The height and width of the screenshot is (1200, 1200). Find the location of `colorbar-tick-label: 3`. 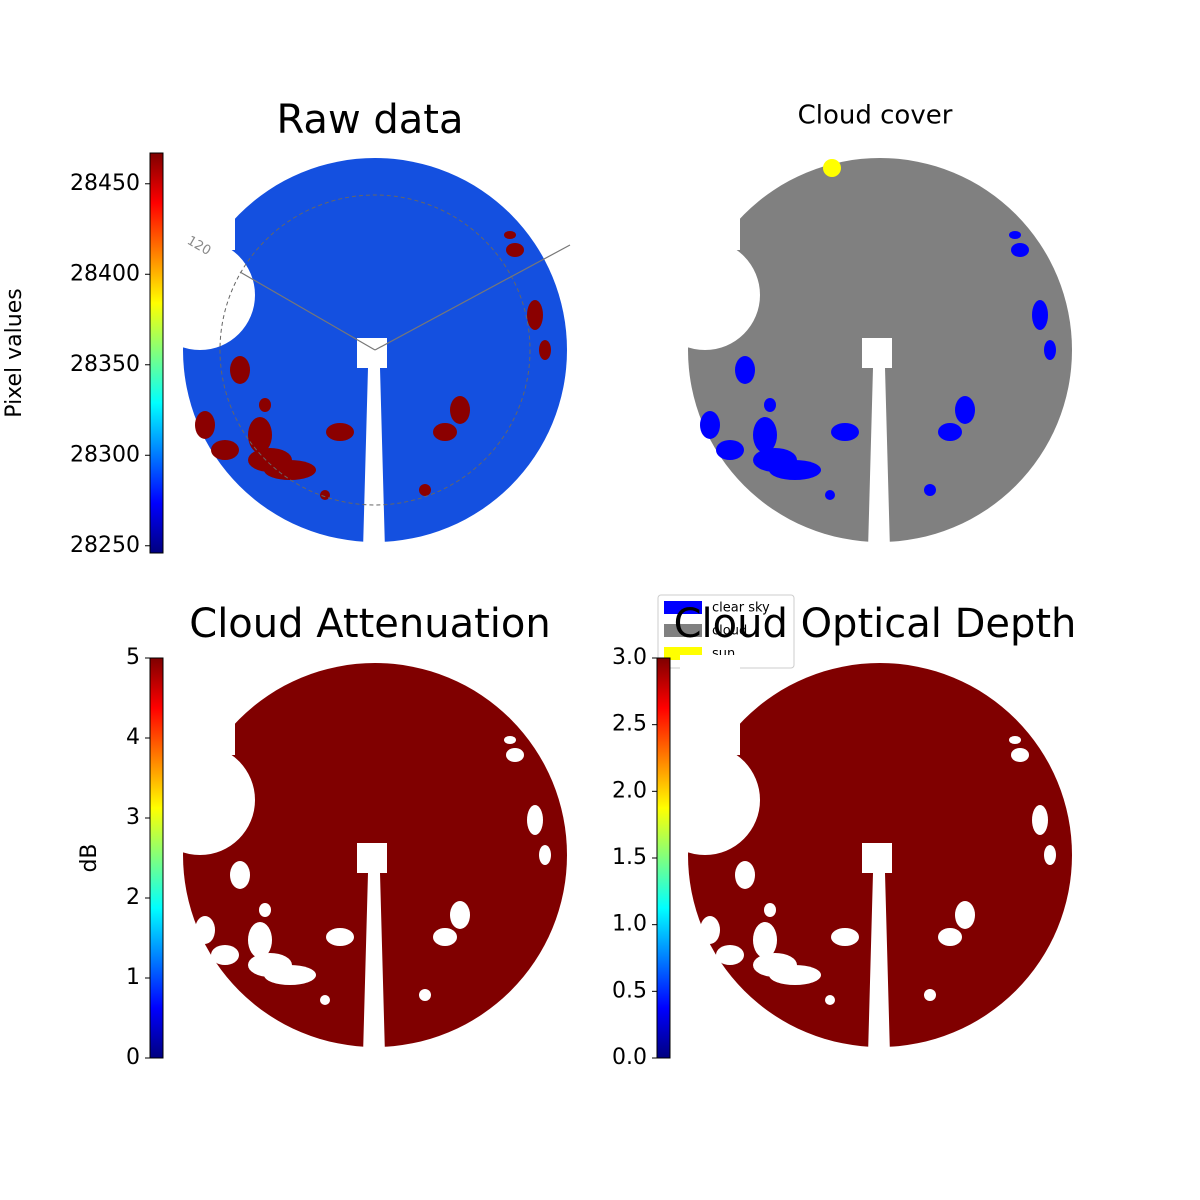

colorbar-tick-label: 3 is located at coordinates (133, 817).